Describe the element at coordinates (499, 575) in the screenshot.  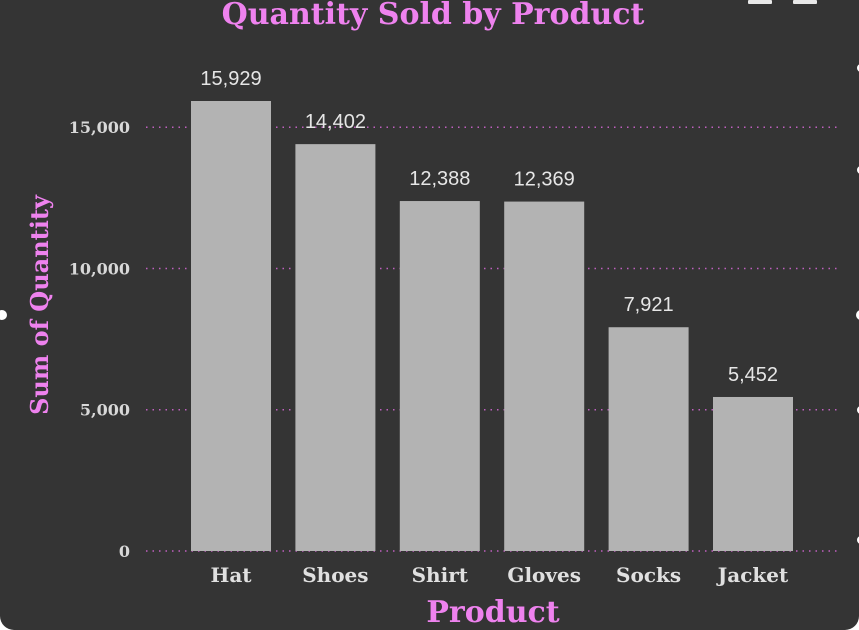
I see `x-axis-ticks: Hat Shoes Shirt Gloves Socks Jacket` at that location.